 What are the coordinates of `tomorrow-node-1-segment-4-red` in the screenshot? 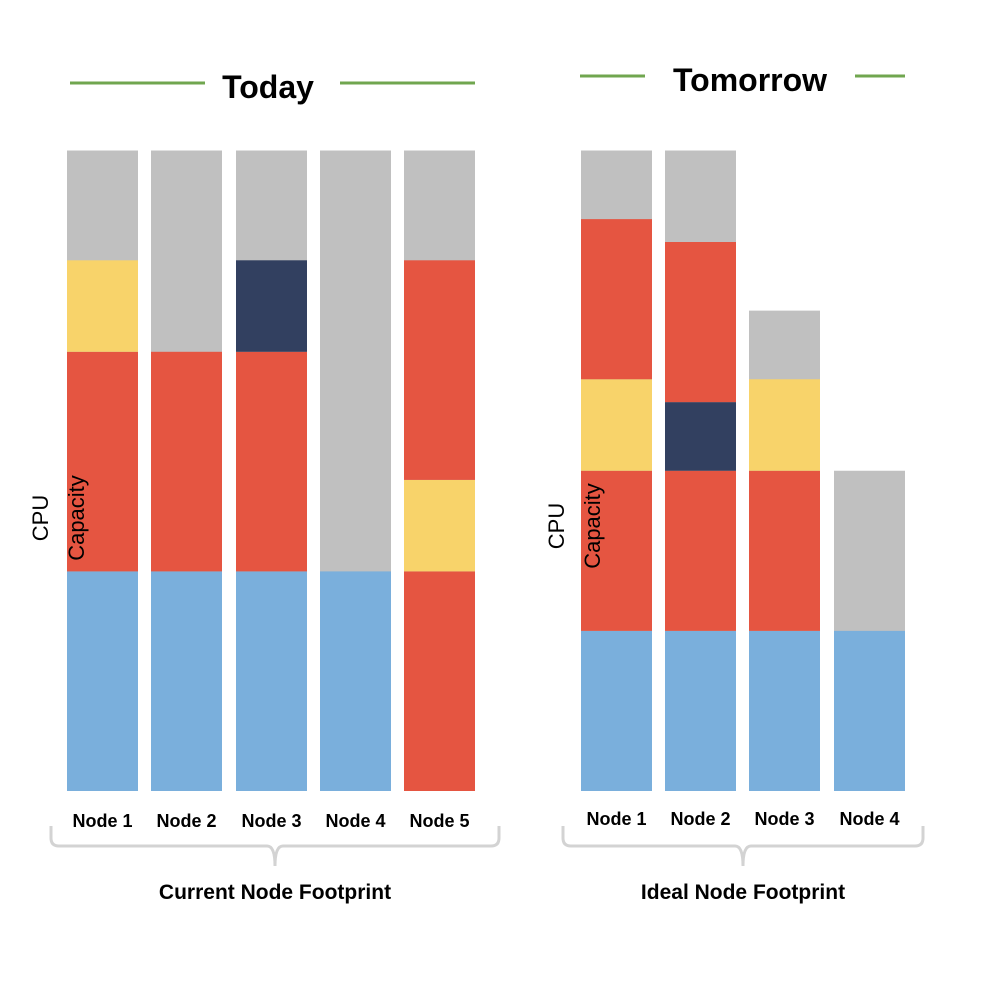 It's located at (616, 299).